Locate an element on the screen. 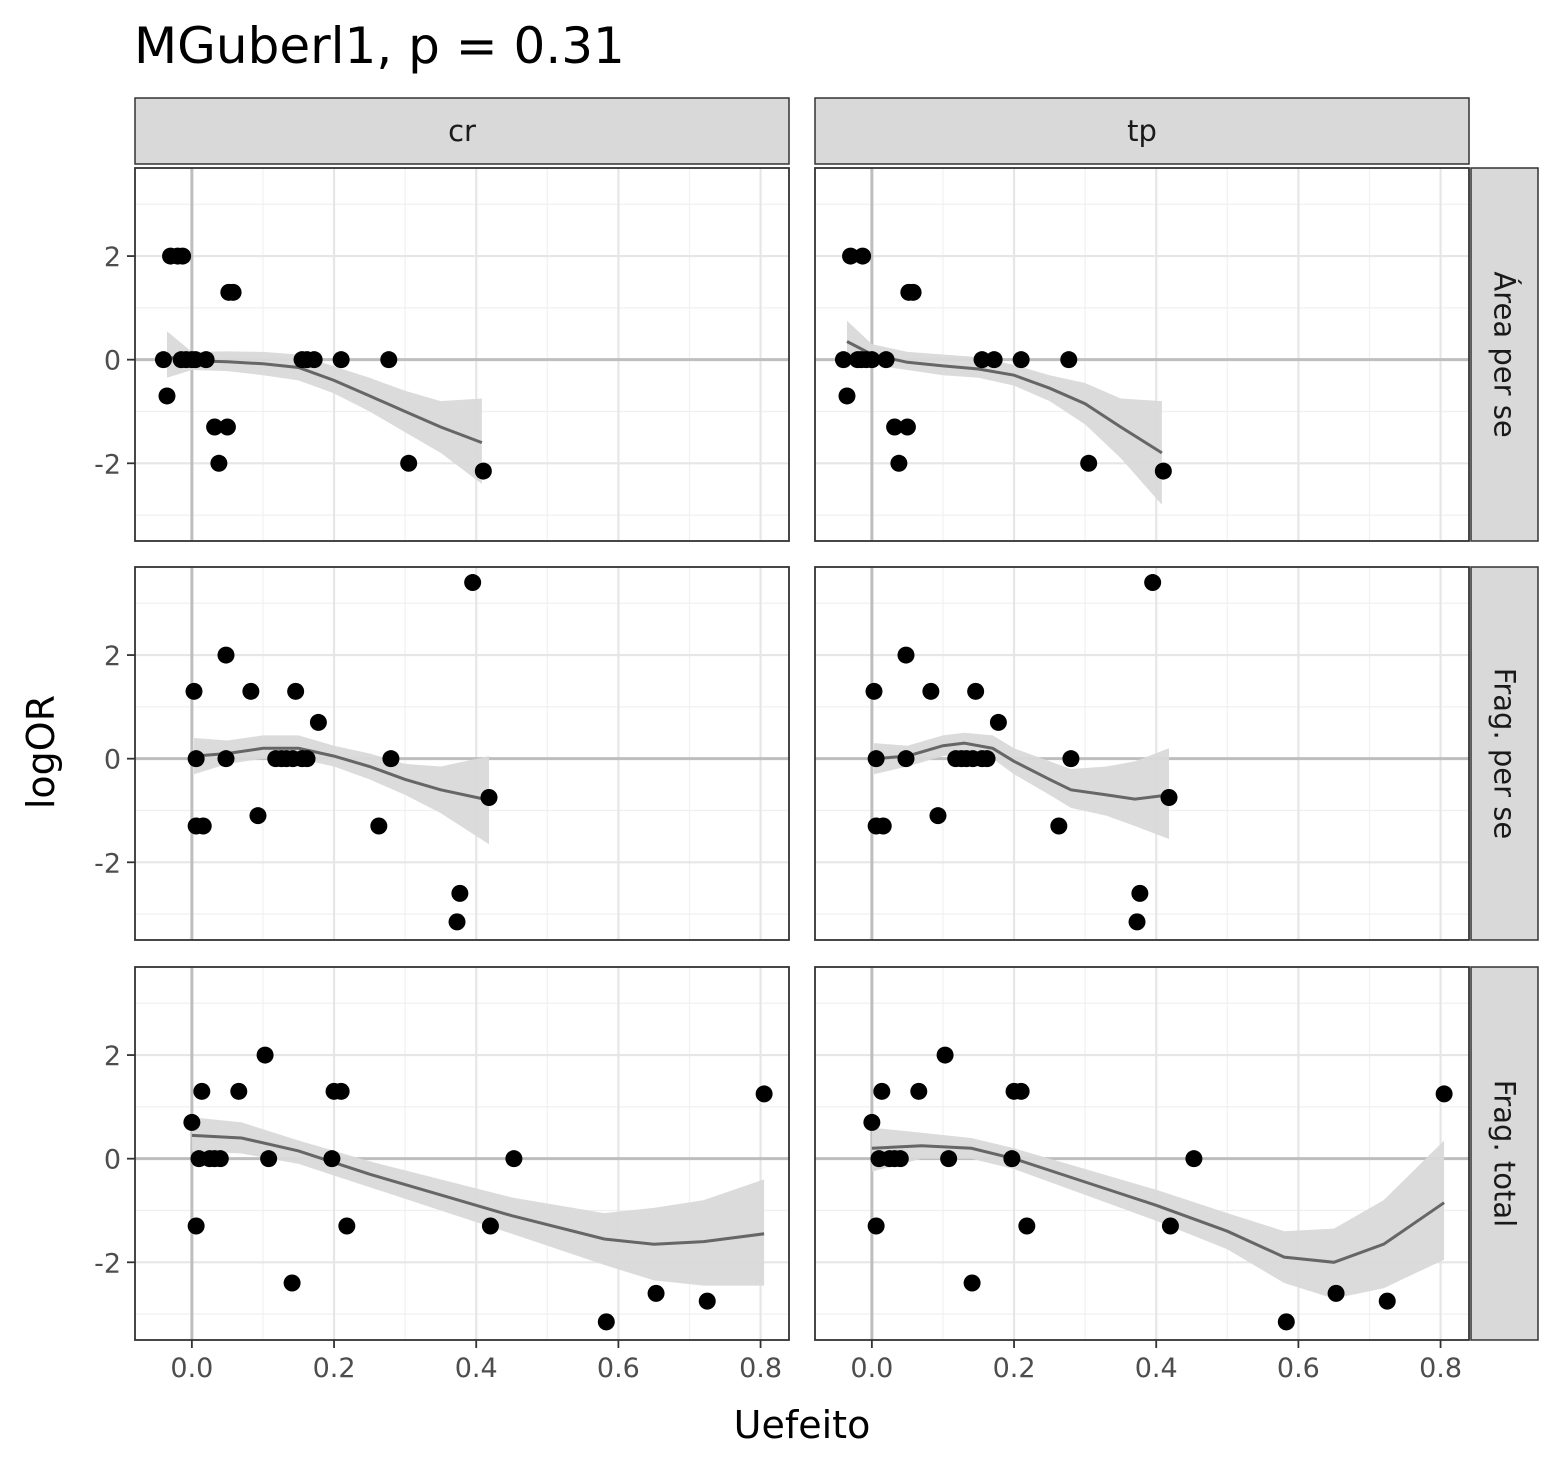 This screenshot has height=1472, width=1563. x-tick-label: 0.0 is located at coordinates (871, 1368).